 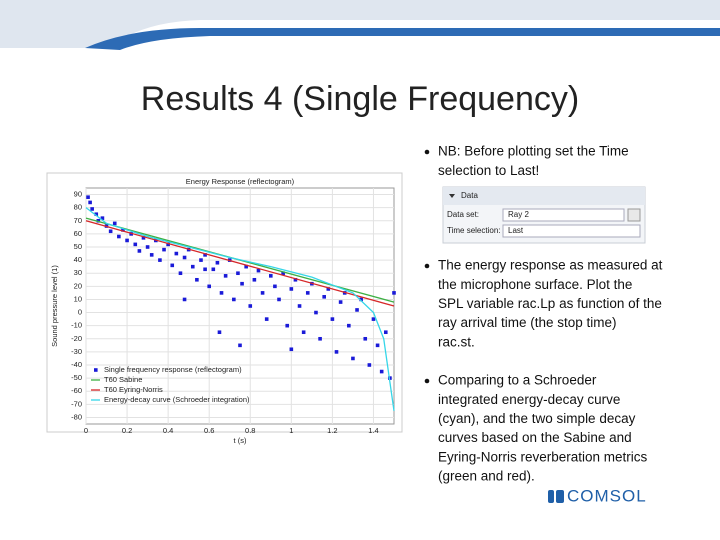 What do you see at coordinates (76, 377) in the screenshot?
I see `y-tick-label: -50` at bounding box center [76, 377].